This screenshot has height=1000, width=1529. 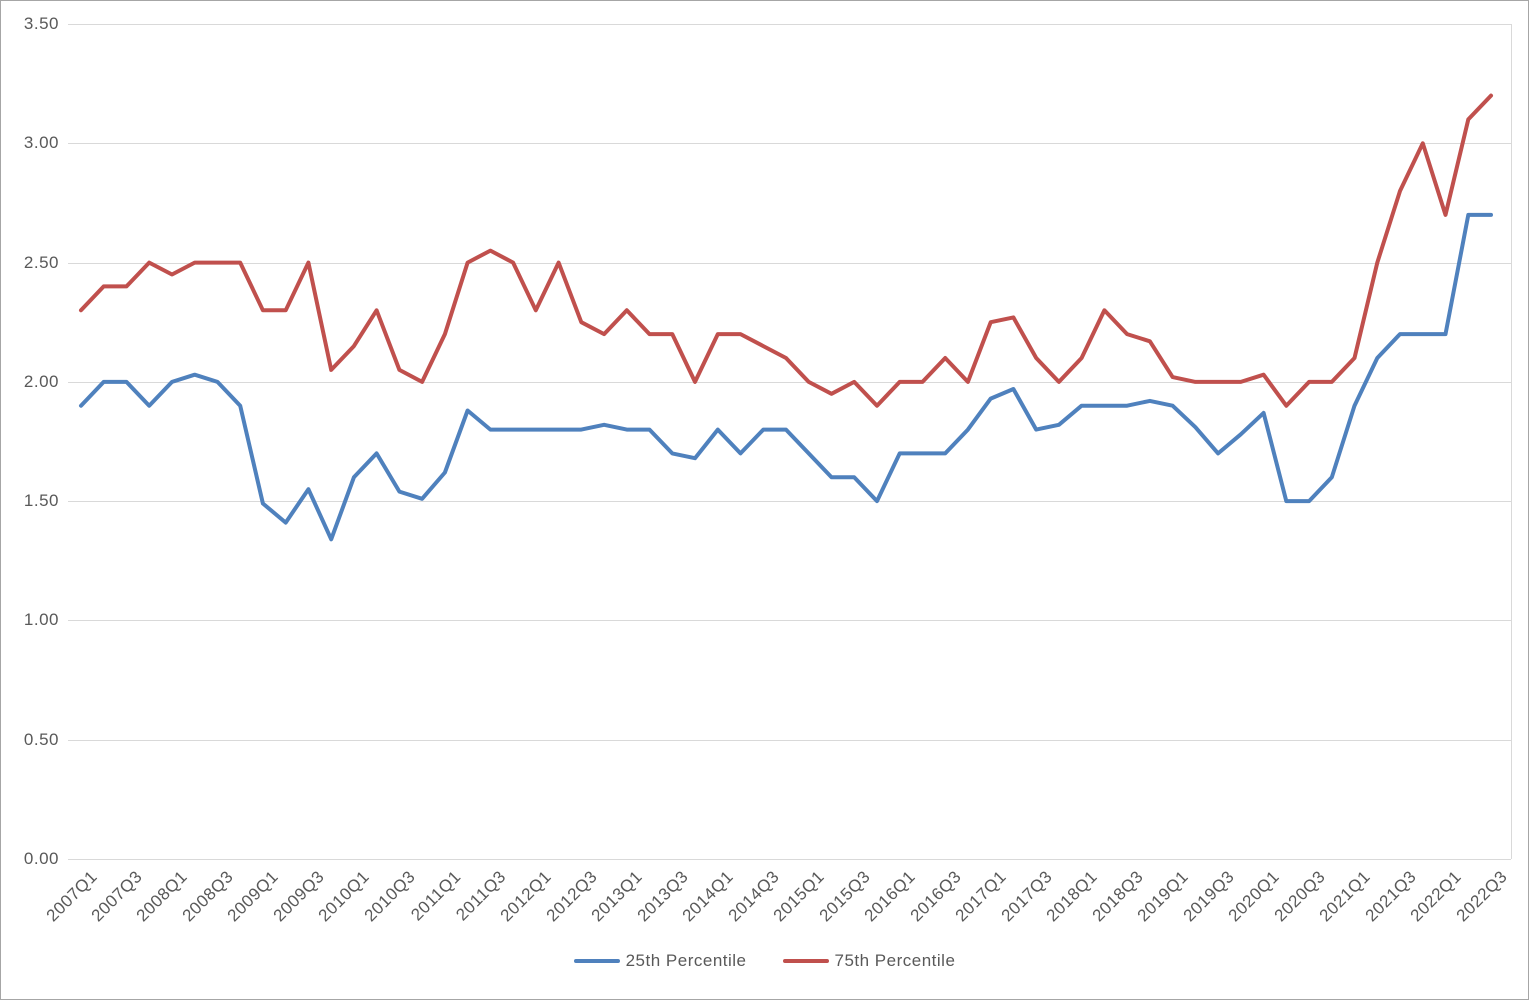 What do you see at coordinates (41, 620) in the screenshot?
I see `y-axis-label: 1.00` at bounding box center [41, 620].